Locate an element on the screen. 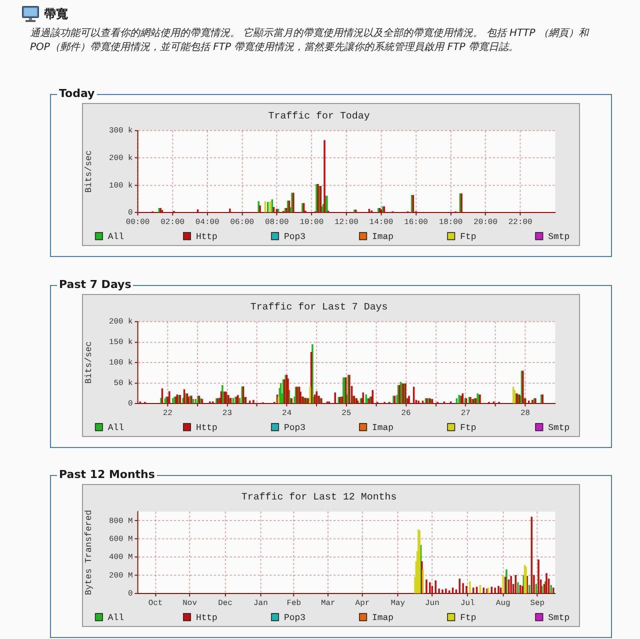 Image resolution: width=640 pixels, height=639 pixels. chart-subtitle: Traffic for Last 7 Days is located at coordinates (319, 306).